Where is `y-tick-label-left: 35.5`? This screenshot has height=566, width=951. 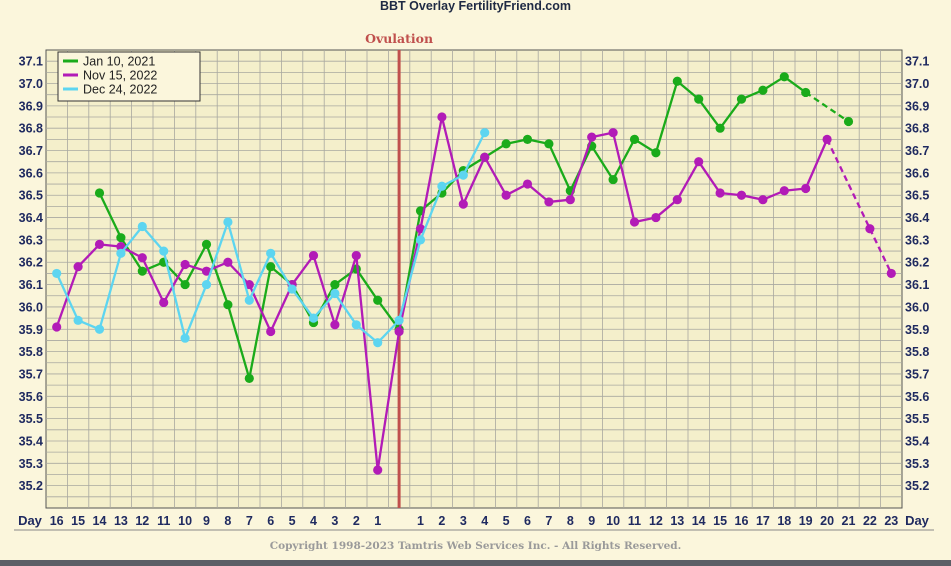 y-tick-label-left: 35.5 is located at coordinates (31, 419).